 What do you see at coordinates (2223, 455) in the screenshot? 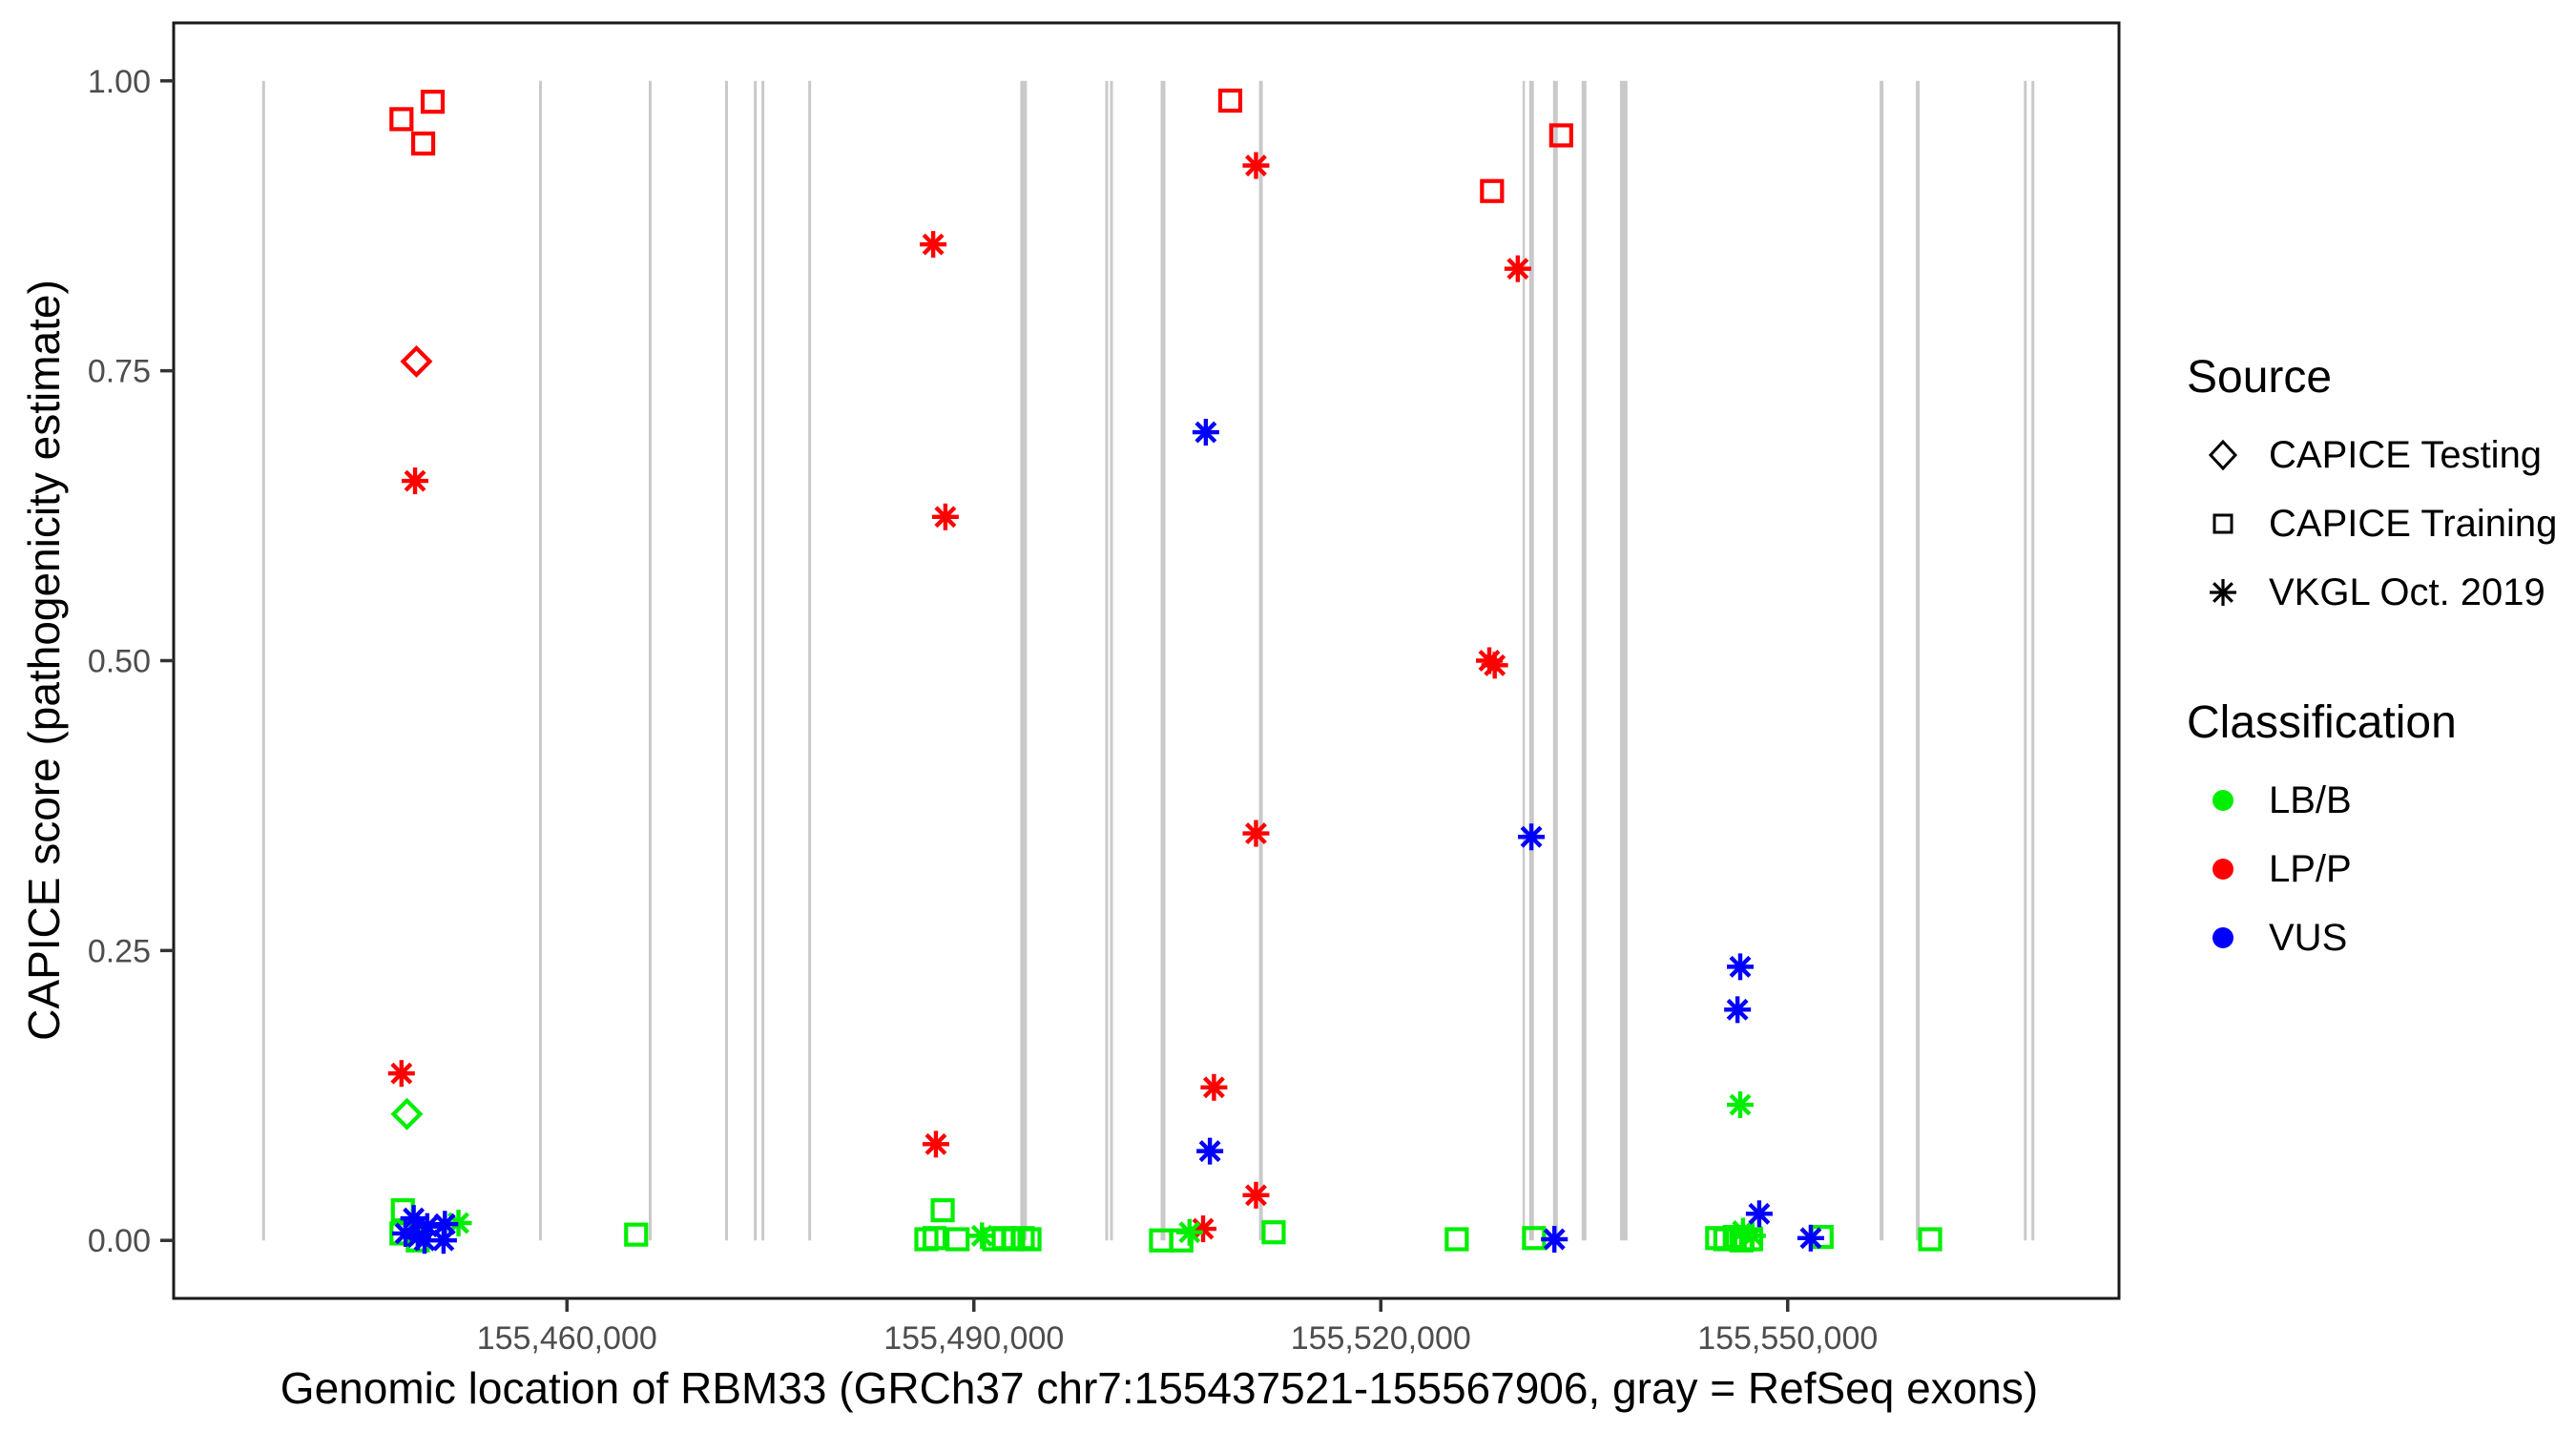
I see `diamond-icon` at bounding box center [2223, 455].